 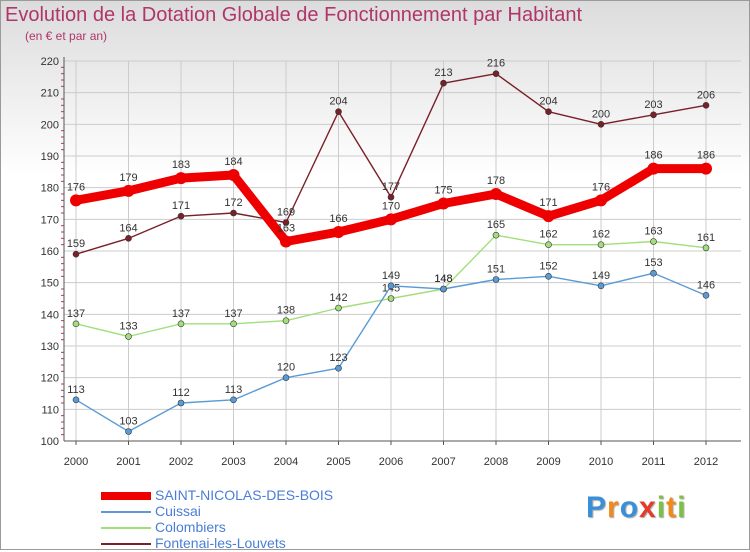 I want to click on y-tick-label: 160, so click(x=50, y=252).